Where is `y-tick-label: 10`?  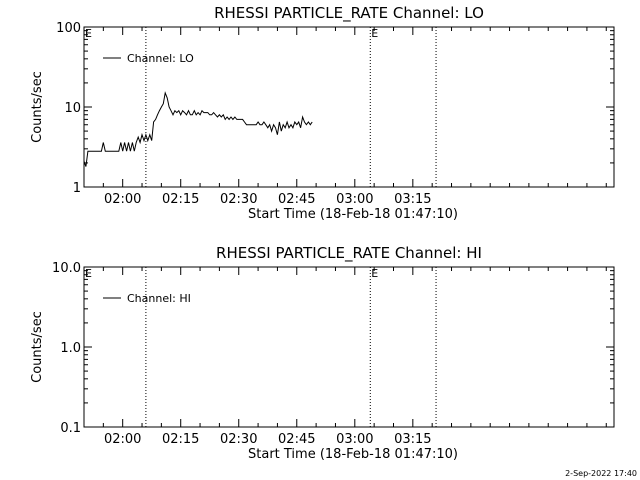 y-tick-label: 10 is located at coordinates (72, 108).